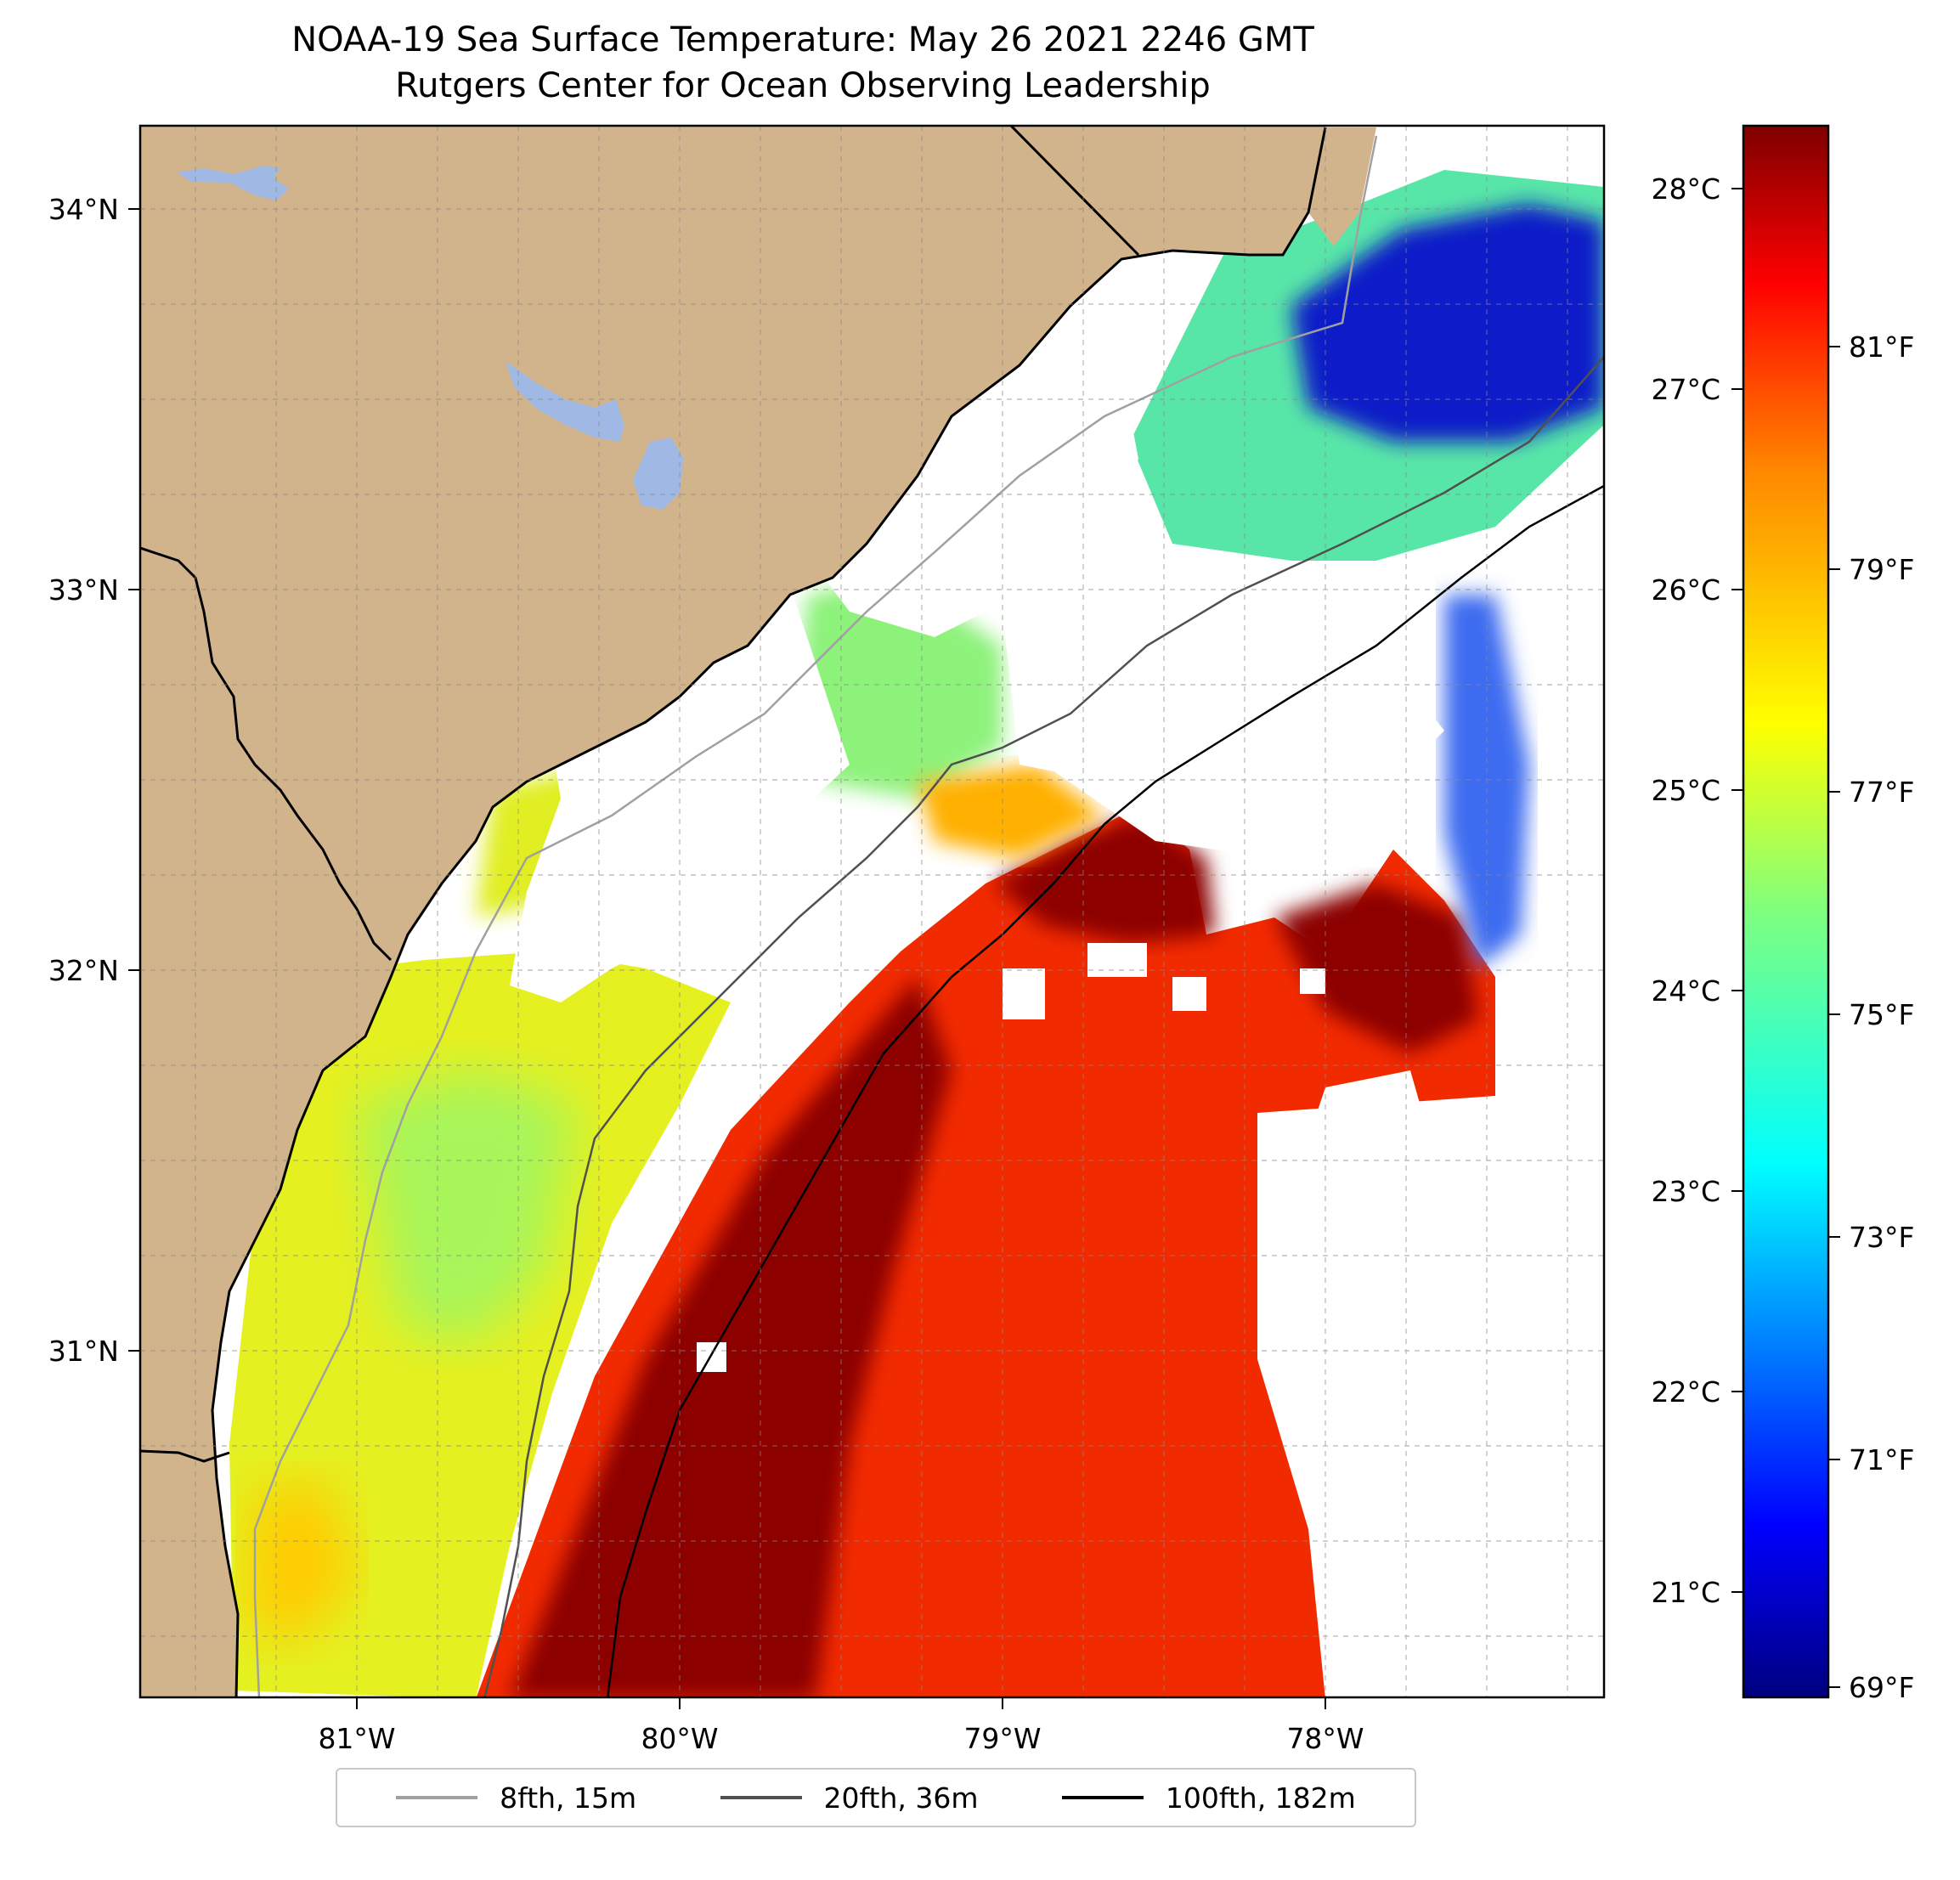 Image resolution: width=1960 pixels, height=1880 pixels. What do you see at coordinates (1002, 1739) in the screenshot?
I see `lon-label-79w: 79°W` at bounding box center [1002, 1739].